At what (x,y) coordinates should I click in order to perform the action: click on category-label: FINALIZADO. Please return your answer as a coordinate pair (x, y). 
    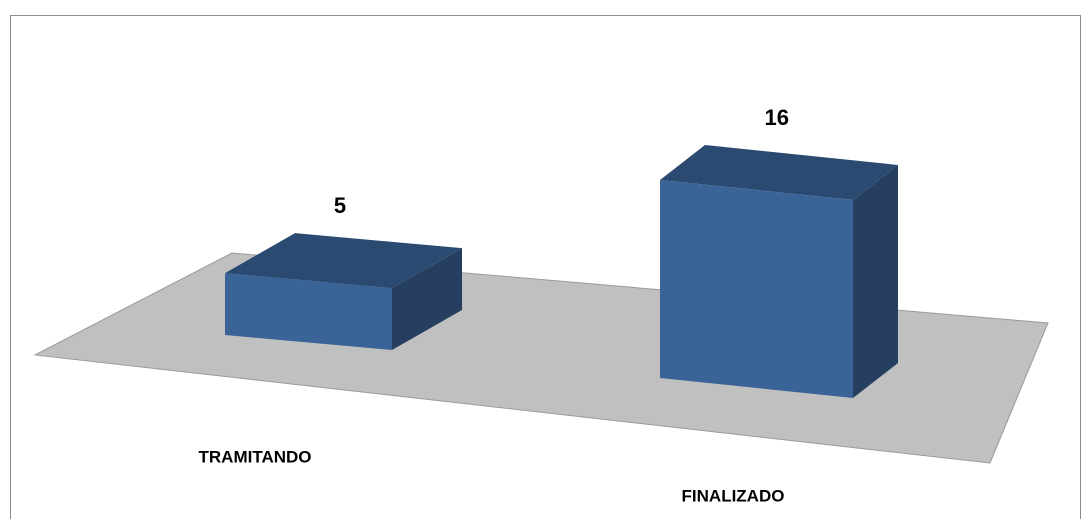
    Looking at the image, I should click on (733, 495).